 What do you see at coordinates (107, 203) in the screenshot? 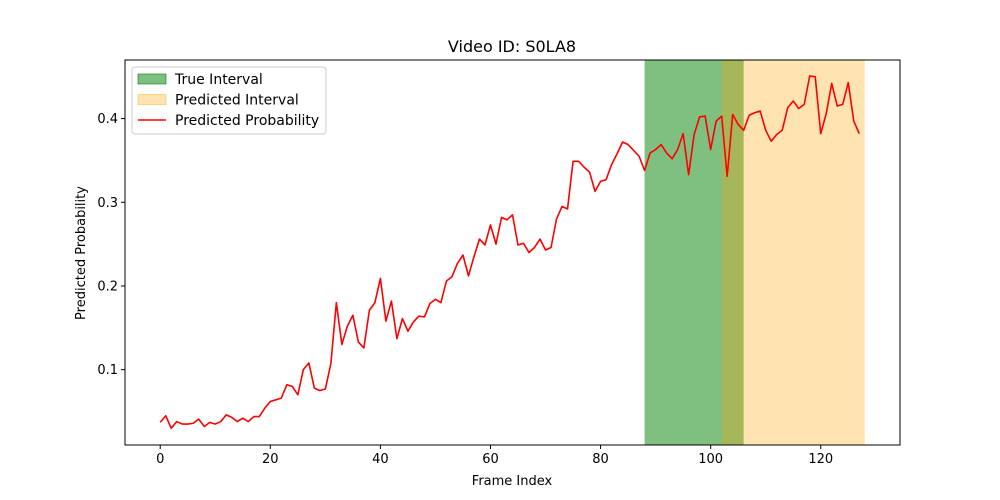
I see `y-tick-label: 0.3` at bounding box center [107, 203].